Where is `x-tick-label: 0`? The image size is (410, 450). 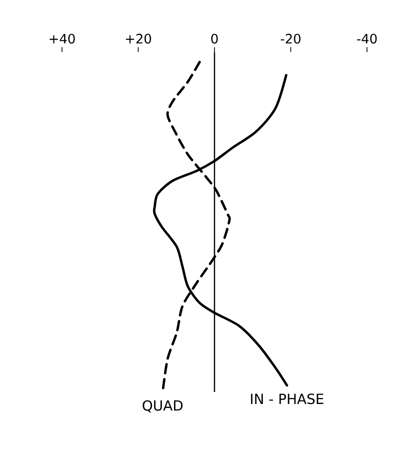 x-tick-label: 0 is located at coordinates (214, 39).